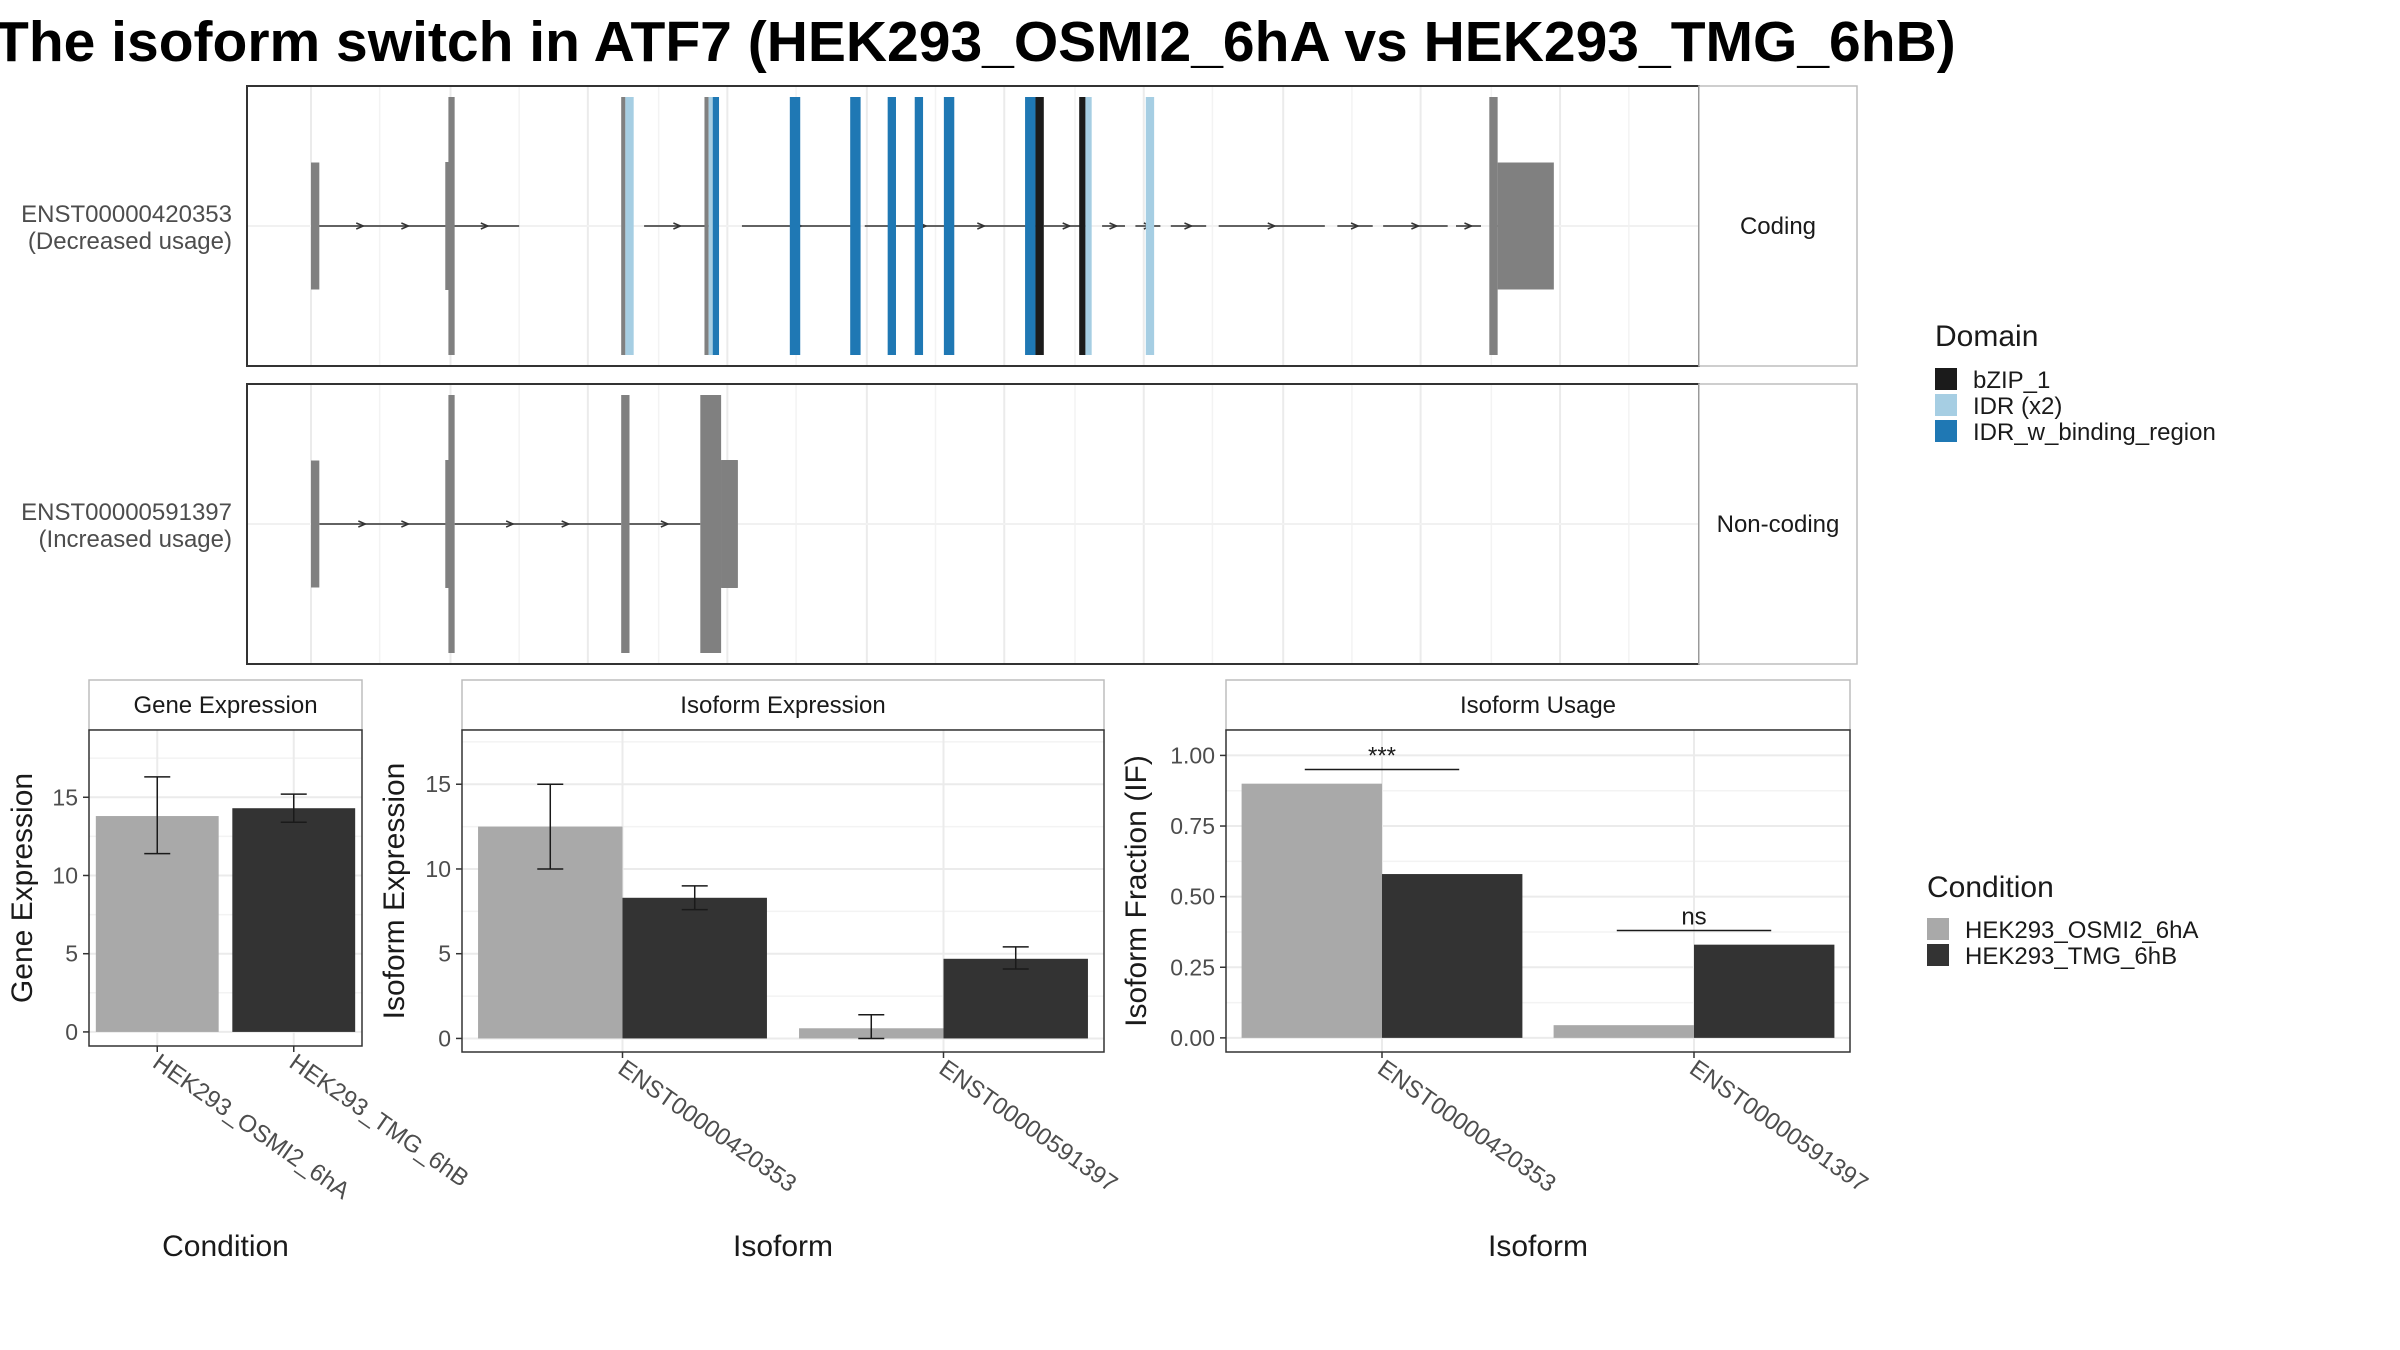  Describe the element at coordinates (707, 1126) in the screenshot. I see `x-tick-label: ENST00000420353` at that location.